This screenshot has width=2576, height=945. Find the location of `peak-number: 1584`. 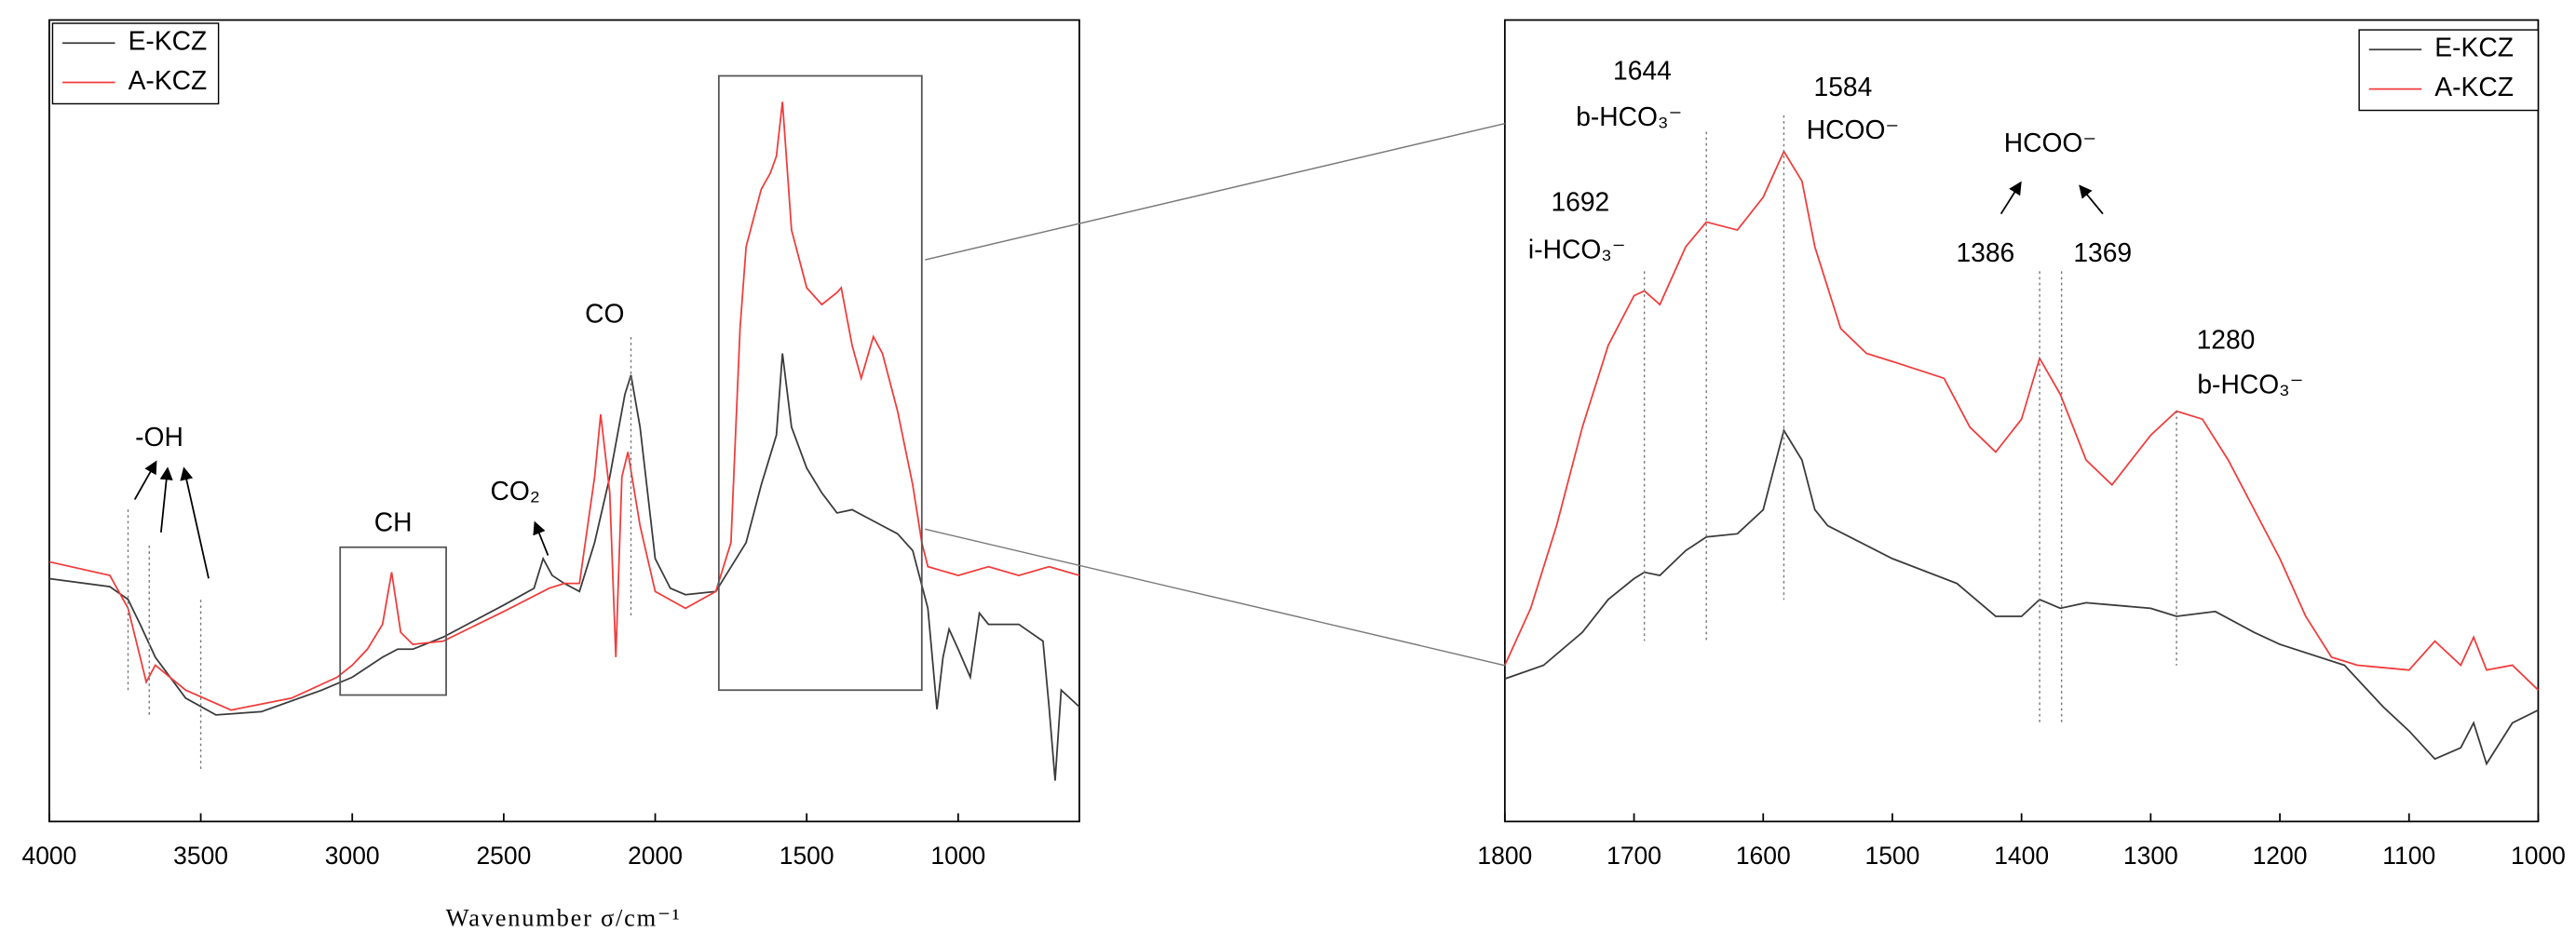

peak-number: 1584 is located at coordinates (1843, 87).